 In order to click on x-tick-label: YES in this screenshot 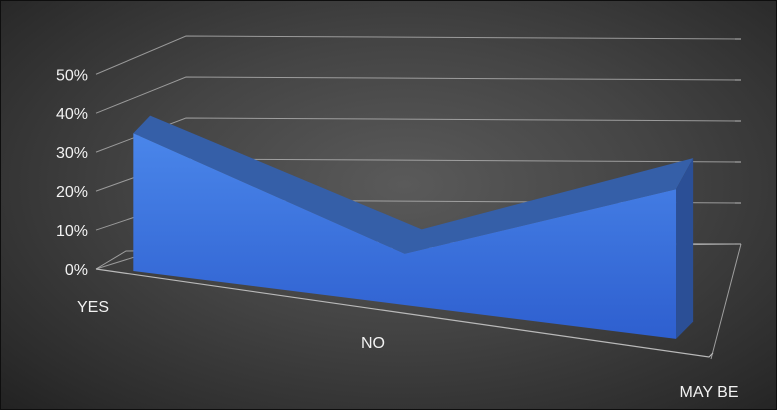, I will do `click(93, 307)`.